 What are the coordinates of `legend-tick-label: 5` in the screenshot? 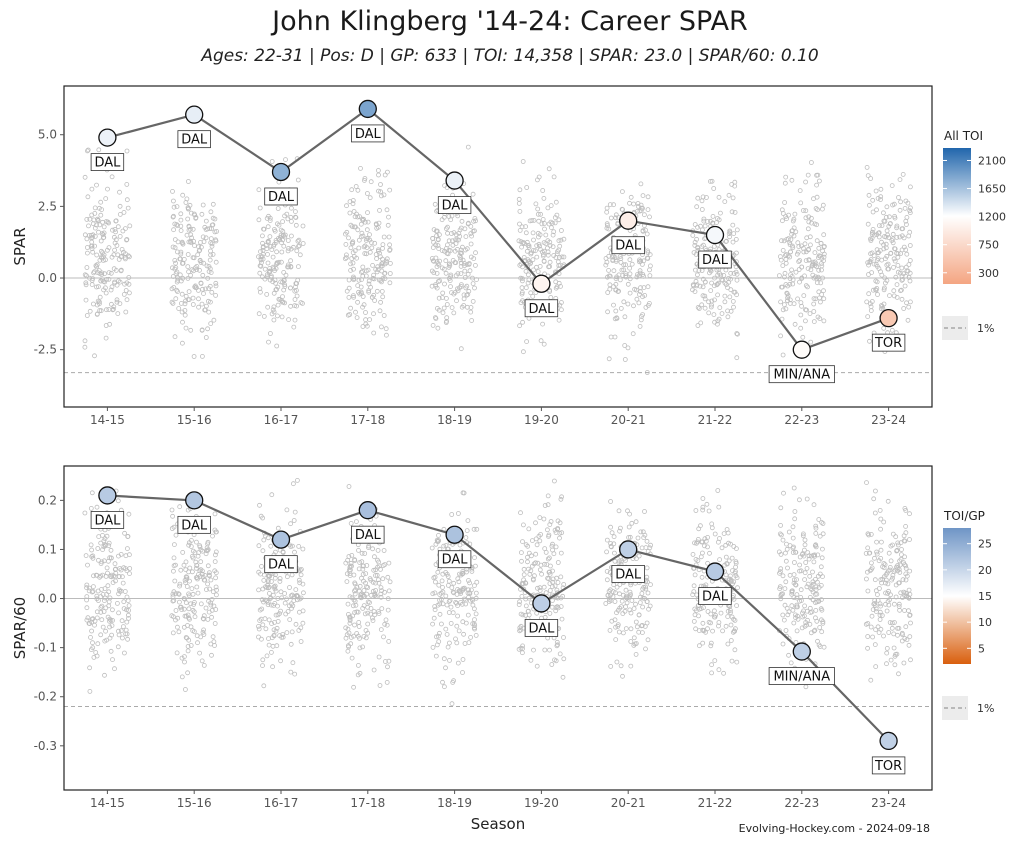 It's located at (981, 648).